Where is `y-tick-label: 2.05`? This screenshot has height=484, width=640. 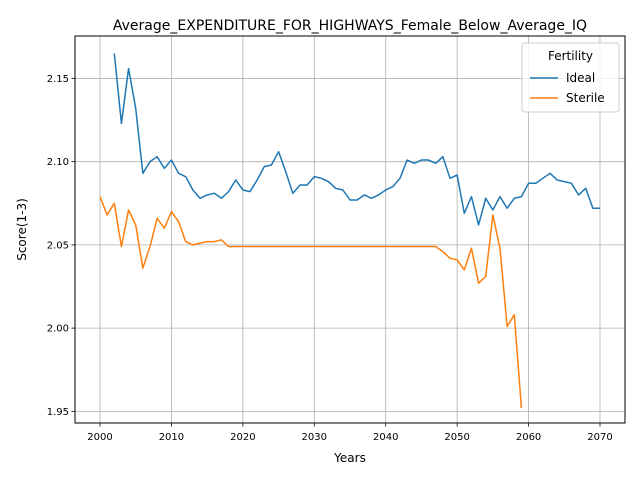
y-tick-label: 2.05 is located at coordinates (58, 245).